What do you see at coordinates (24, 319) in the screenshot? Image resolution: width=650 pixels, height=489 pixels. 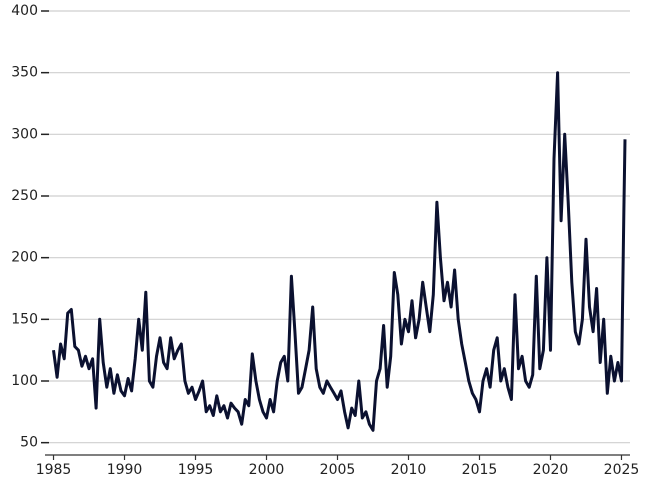 I see `y-tick-label: 150` at bounding box center [24, 319].